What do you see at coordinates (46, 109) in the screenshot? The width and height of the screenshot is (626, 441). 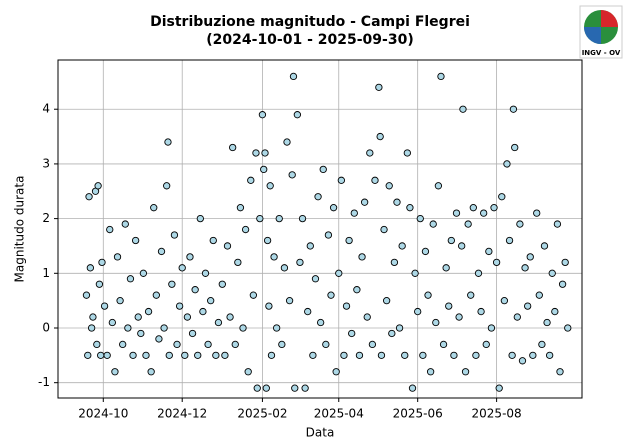 I see `y-tick-label: 4` at bounding box center [46, 109].